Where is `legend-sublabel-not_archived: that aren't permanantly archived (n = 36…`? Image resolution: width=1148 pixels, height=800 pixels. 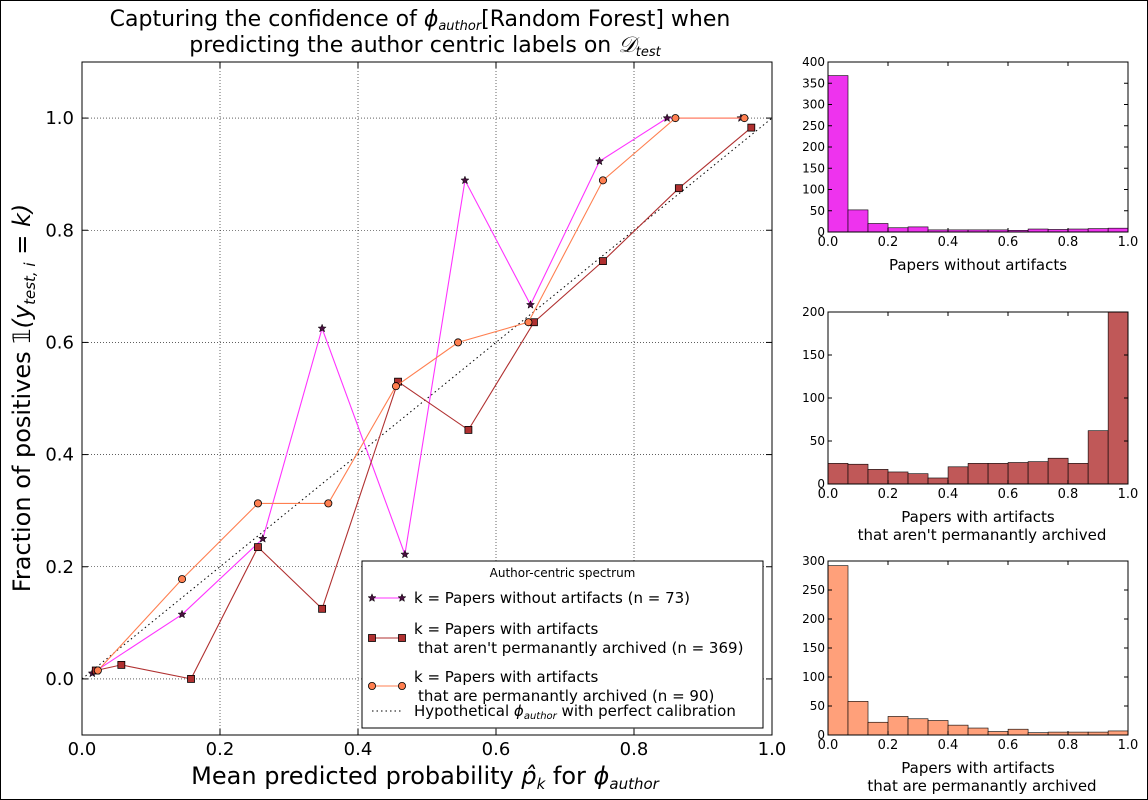
legend-sublabel-not_archived: that aren't permanantly archived (n = 36… is located at coordinates (580, 648).